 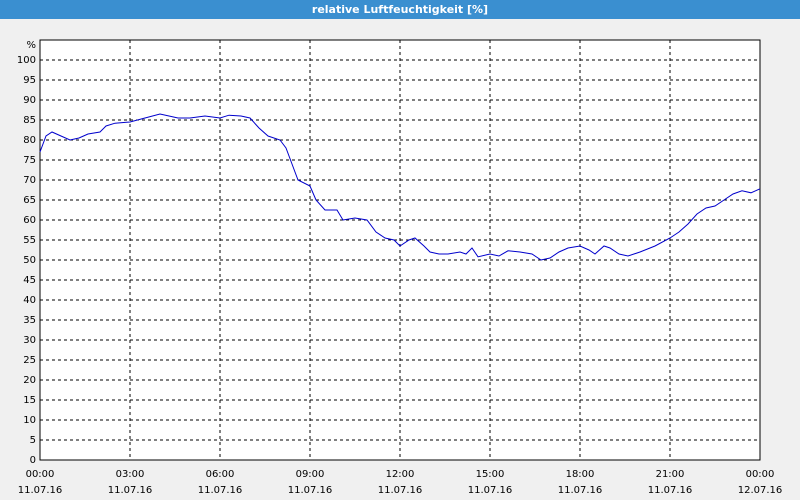 What do you see at coordinates (29, 140) in the screenshot?
I see `y-tick-label: 80` at bounding box center [29, 140].